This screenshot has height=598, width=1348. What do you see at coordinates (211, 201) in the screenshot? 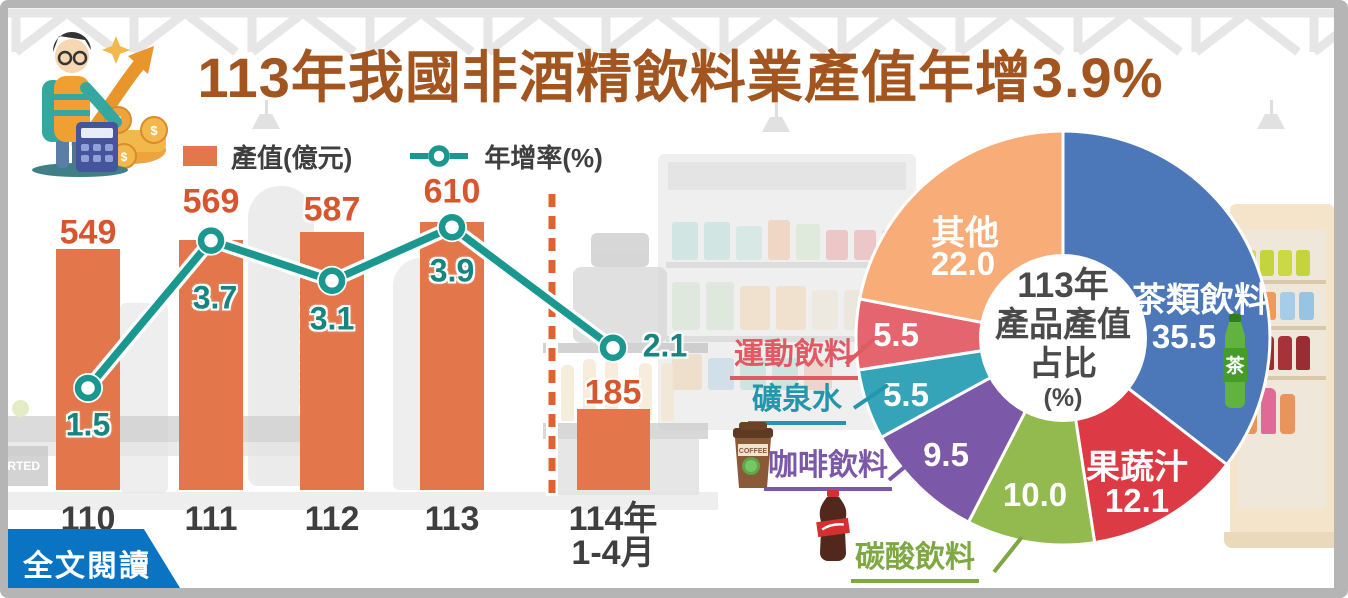
I see `bar-value-label: 569` at bounding box center [211, 201].